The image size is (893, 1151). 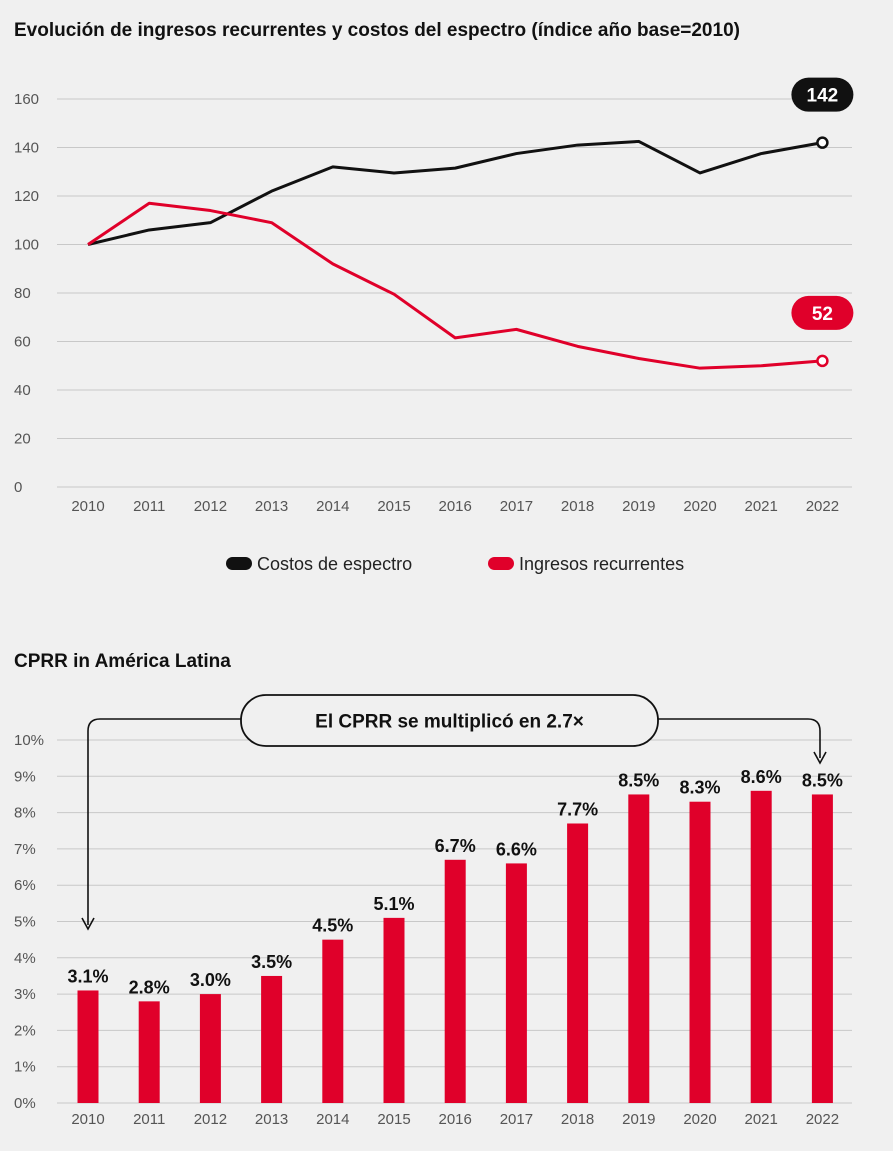 What do you see at coordinates (88, 924) in the screenshot?
I see `callout-arrowhead-left` at bounding box center [88, 924].